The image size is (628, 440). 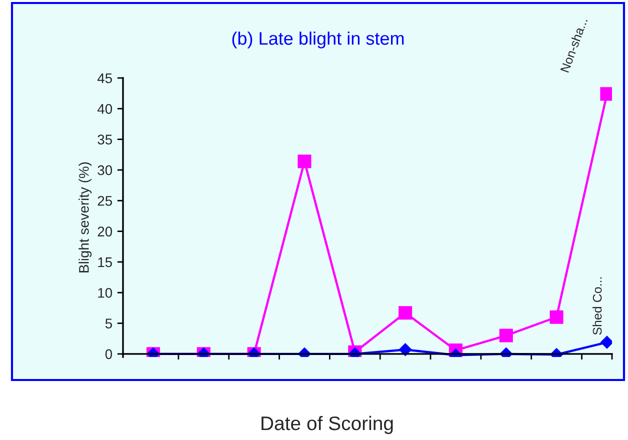 I want to click on y-tick-label: 40, so click(x=104, y=109).